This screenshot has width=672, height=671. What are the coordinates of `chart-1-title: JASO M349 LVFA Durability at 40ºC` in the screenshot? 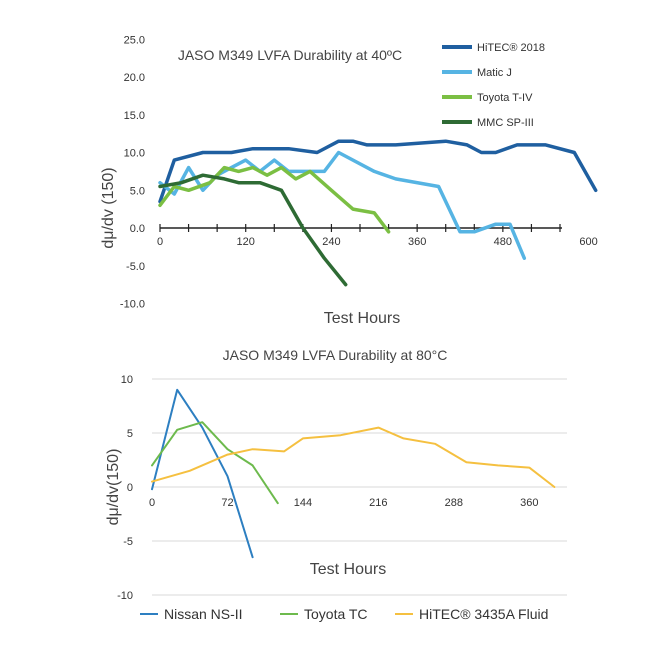 It's located at (290, 55).